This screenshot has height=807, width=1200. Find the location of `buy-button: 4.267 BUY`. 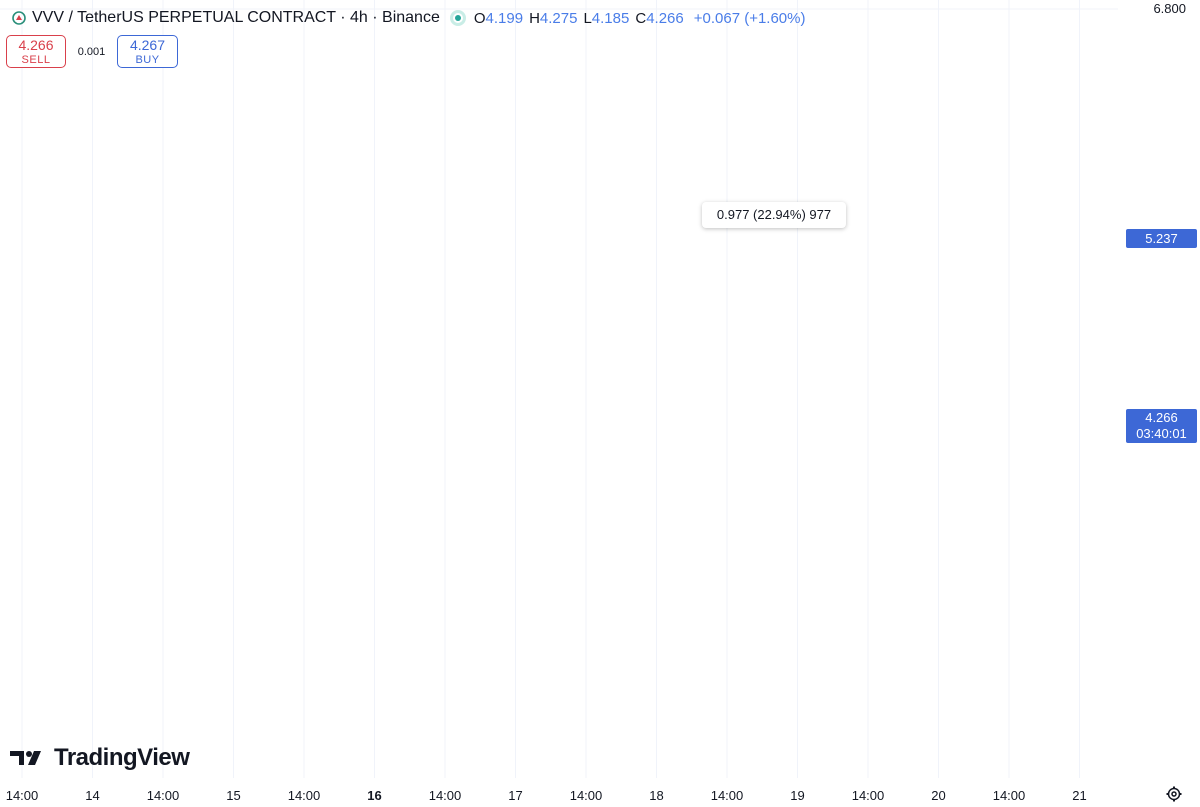

buy-button: 4.267 BUY is located at coordinates (147, 51).